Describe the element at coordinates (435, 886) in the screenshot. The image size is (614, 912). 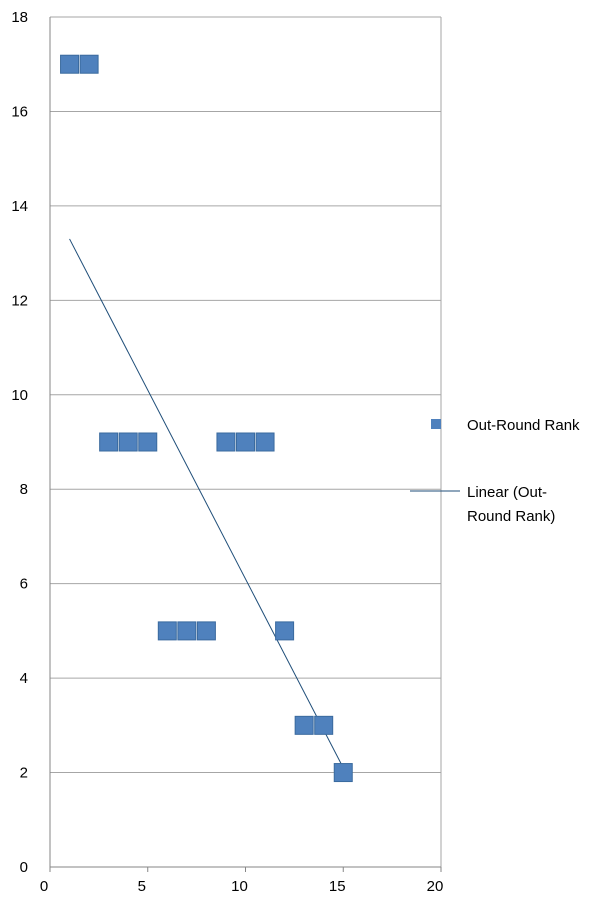
I see `x-tick-label-20: 20` at that location.